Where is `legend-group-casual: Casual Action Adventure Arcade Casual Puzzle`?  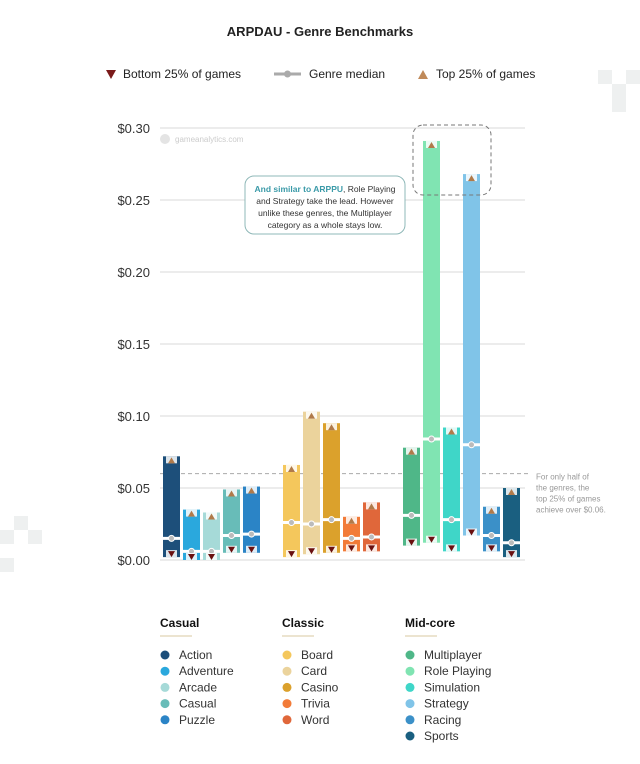
legend-group-casual: Casual Action Adventure Arcade Casual Puzzle is located at coordinates (197, 671).